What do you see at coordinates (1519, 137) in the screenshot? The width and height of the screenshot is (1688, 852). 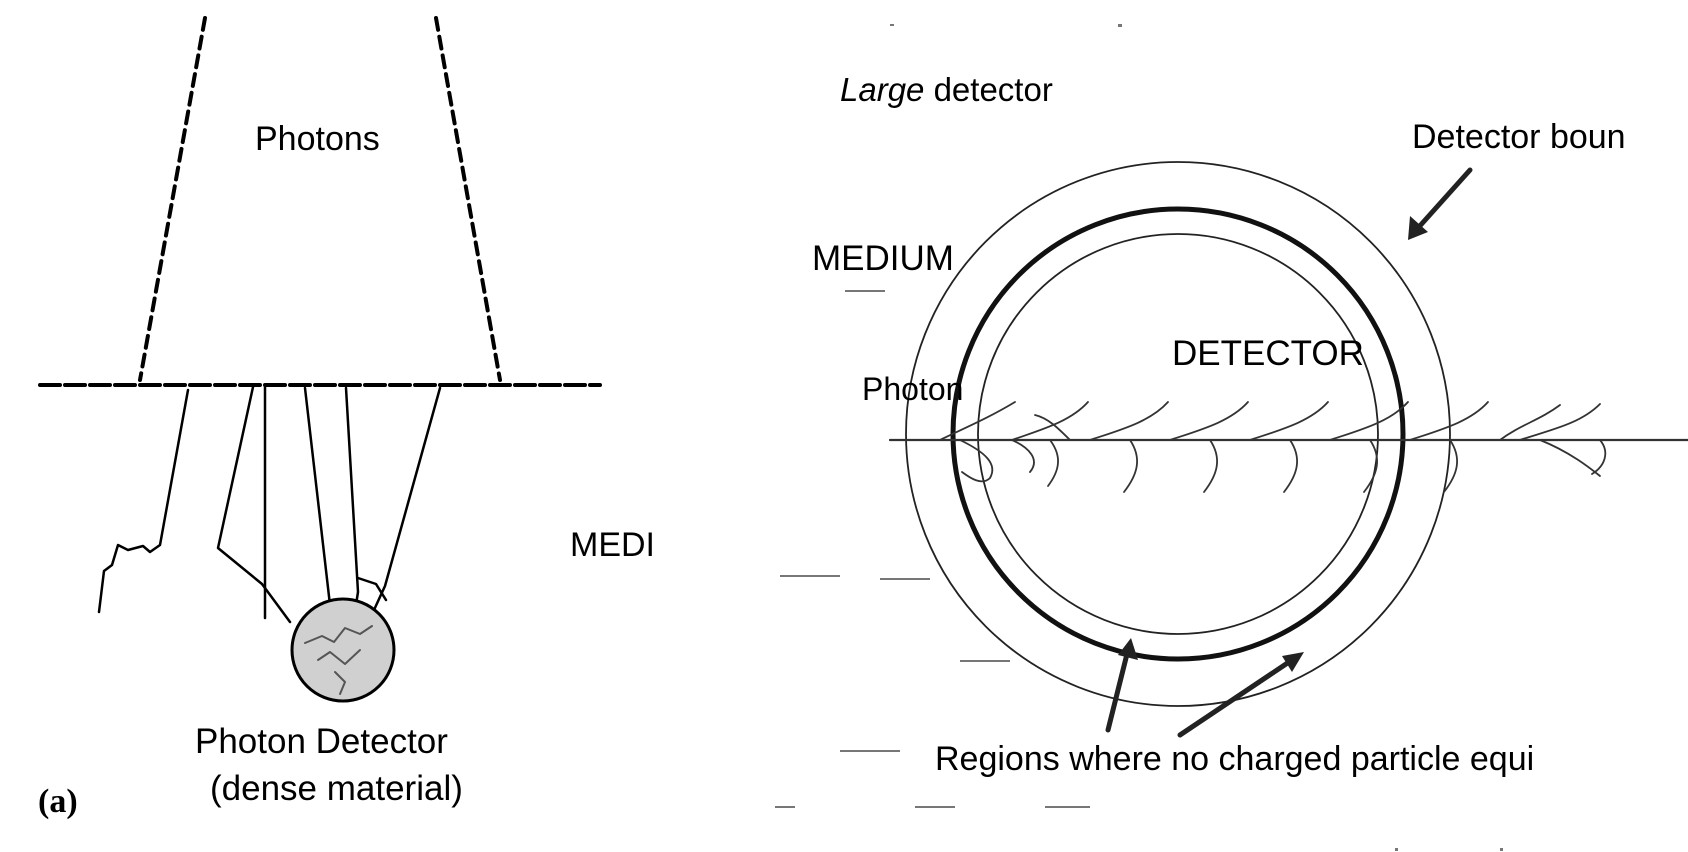 I see `detector-boundary-label: Detector boun` at bounding box center [1519, 137].